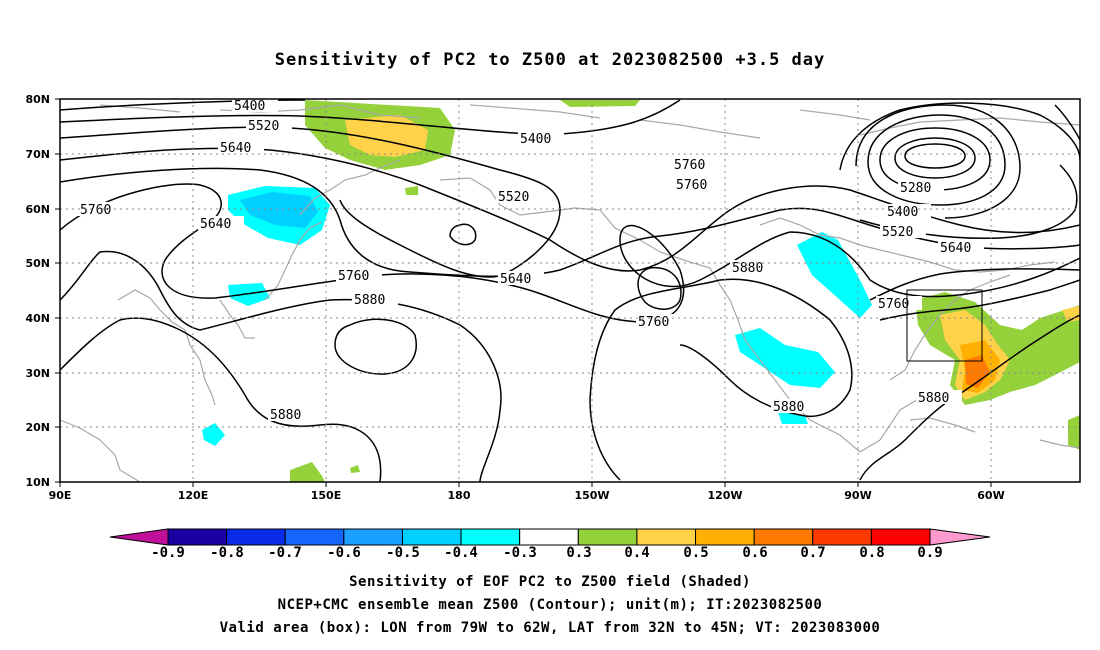  I want to click on colorbar-high-end, so click(960, 537).